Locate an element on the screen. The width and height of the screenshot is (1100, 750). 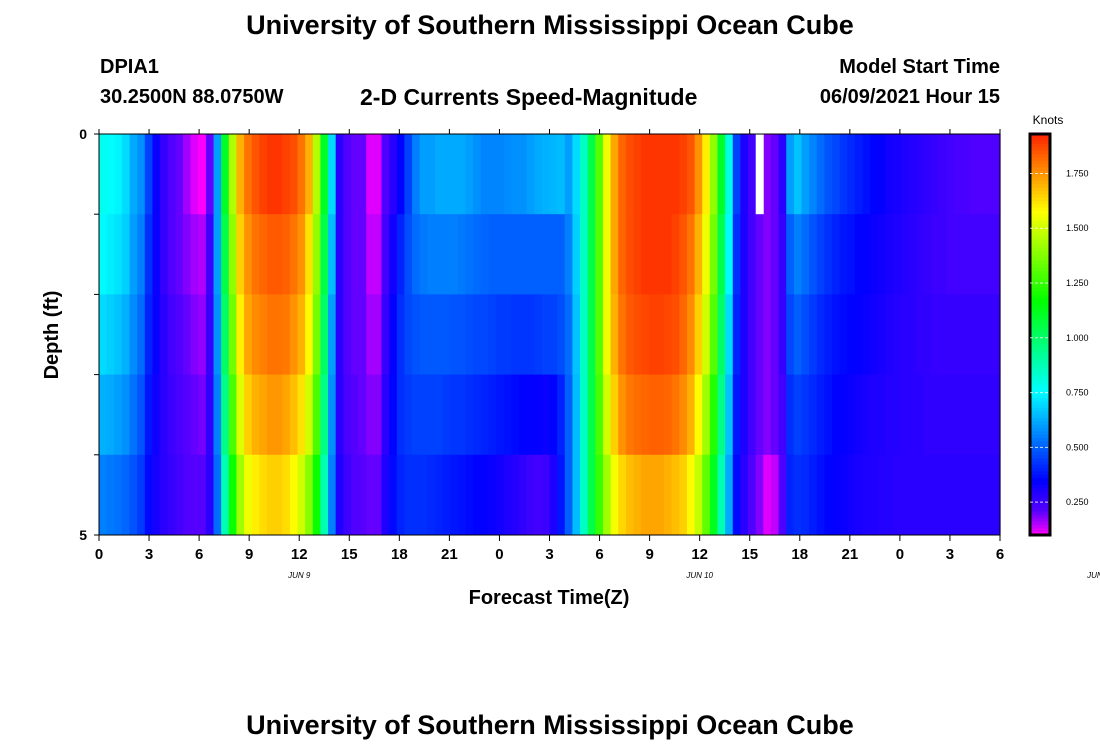
x-tick-label: 9 is located at coordinates (249, 554).